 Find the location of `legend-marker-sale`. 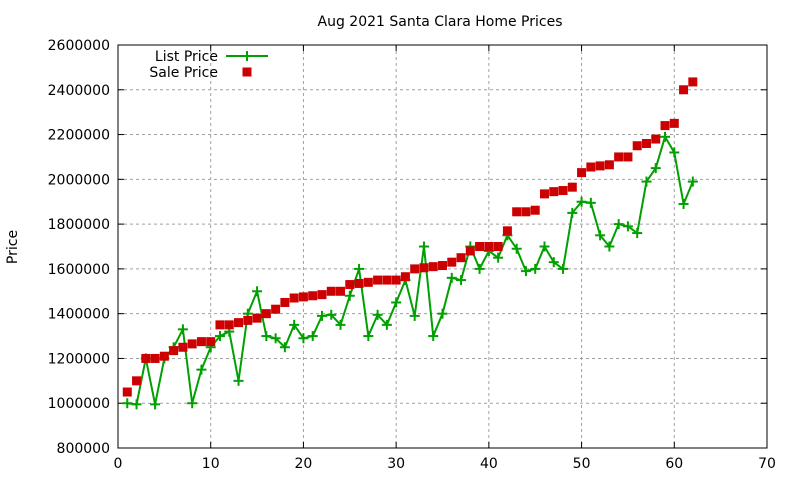

legend-marker-sale is located at coordinates (247, 72).